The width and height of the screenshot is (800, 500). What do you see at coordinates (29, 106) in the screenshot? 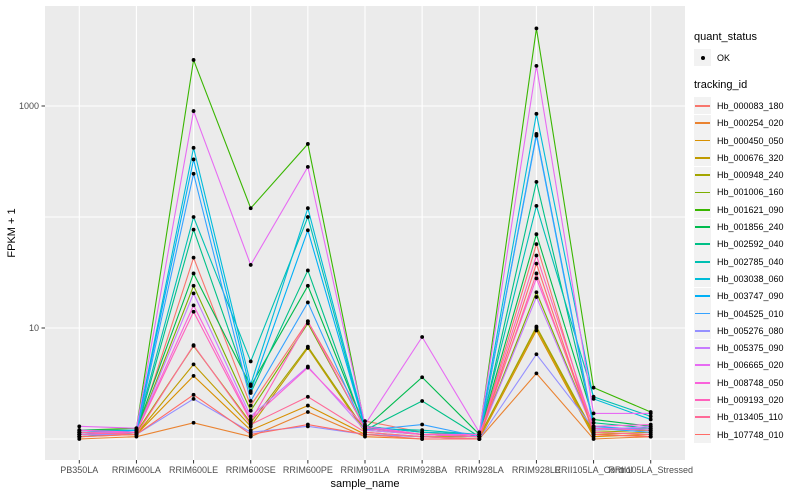
I see `y-tick-label: 1000` at bounding box center [29, 106].